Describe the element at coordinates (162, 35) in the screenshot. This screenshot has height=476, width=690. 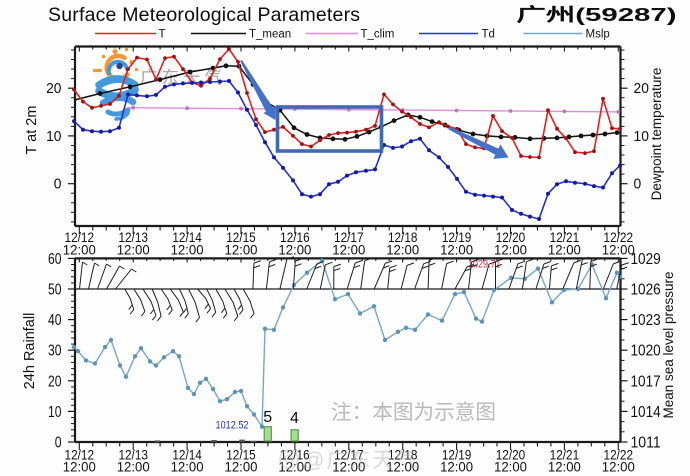
I see `svg-text: T` at that location.